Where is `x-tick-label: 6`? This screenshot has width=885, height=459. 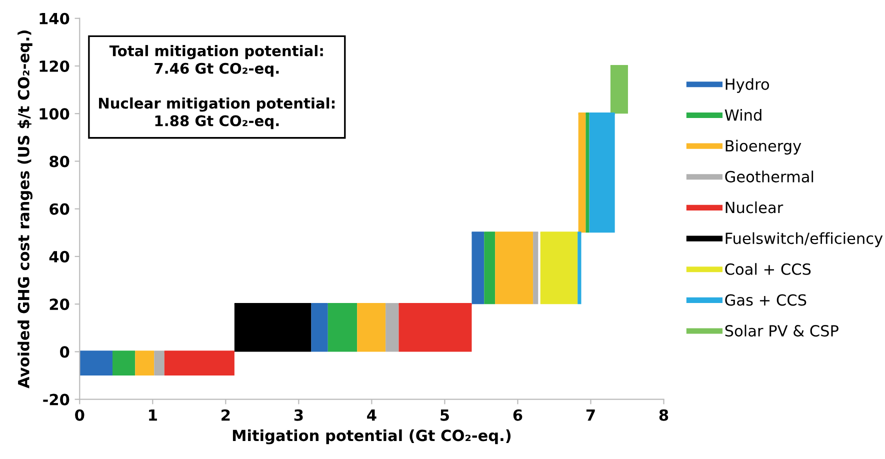 x-tick-label: 6 is located at coordinates (517, 415).